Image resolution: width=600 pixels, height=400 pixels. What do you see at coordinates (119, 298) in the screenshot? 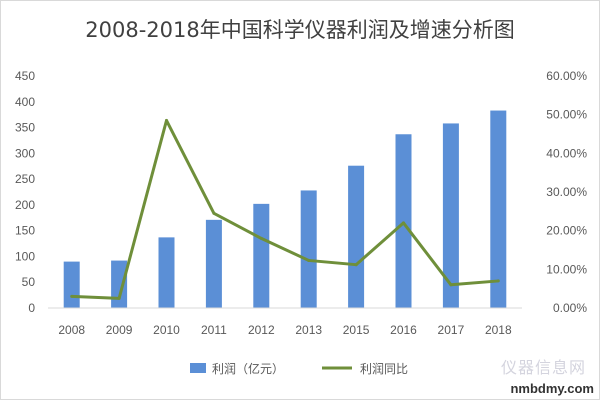
I see `line-point-2009` at bounding box center [119, 298].